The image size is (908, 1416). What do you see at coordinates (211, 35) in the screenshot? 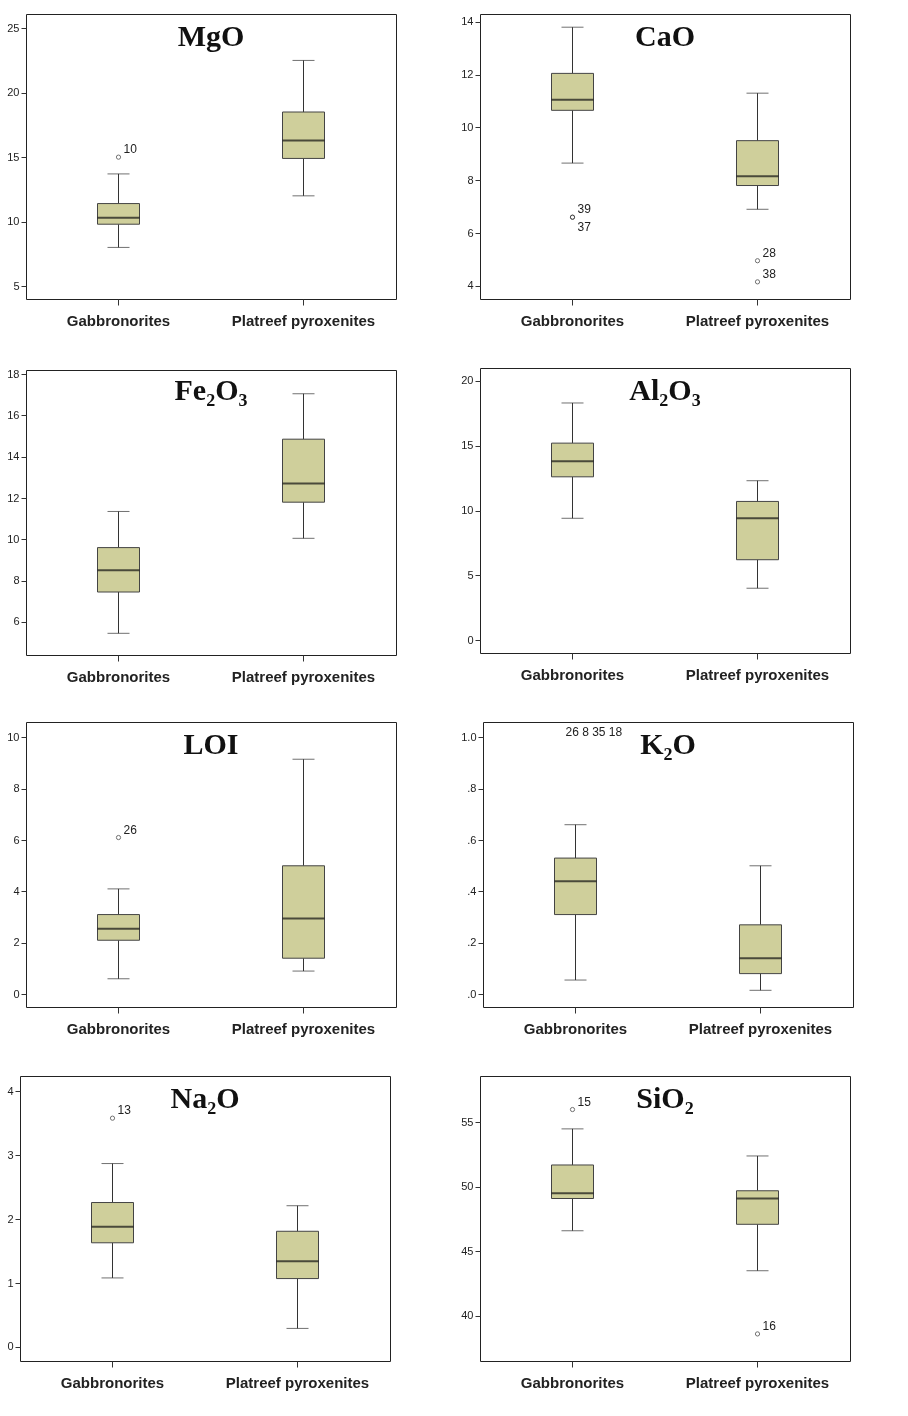
I see `chart-title: MgO` at bounding box center [211, 35].